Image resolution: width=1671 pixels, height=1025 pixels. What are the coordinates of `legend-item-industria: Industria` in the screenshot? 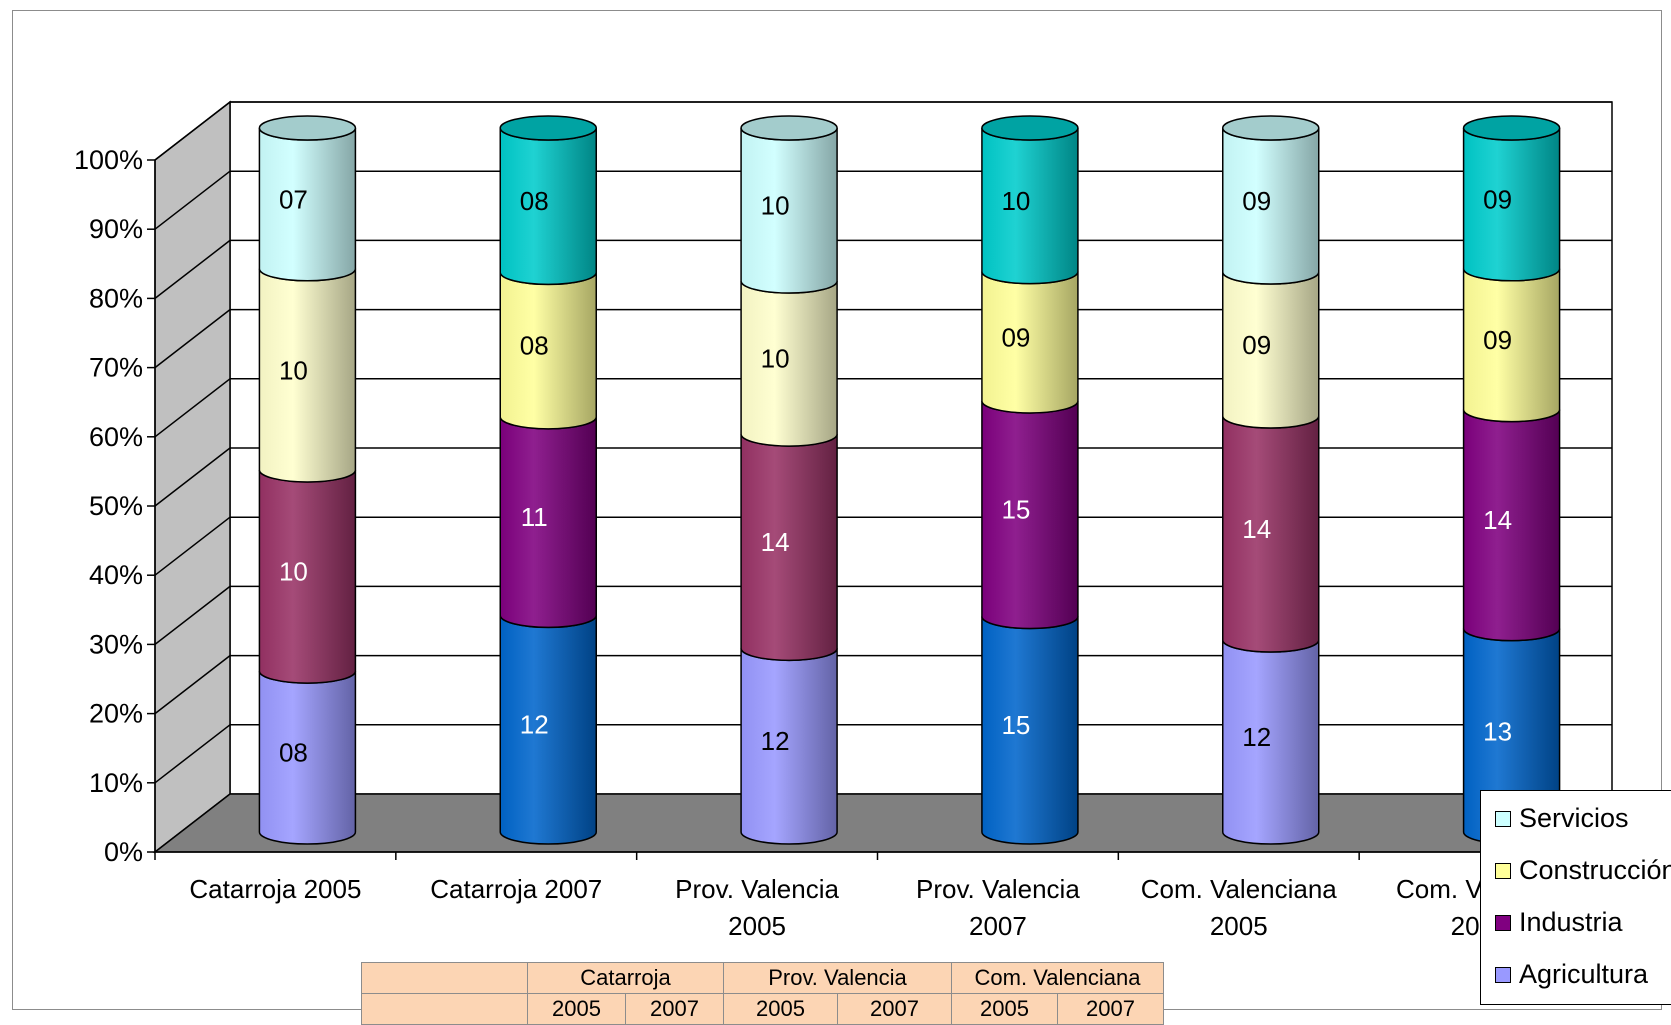 It's located at (1559, 922).